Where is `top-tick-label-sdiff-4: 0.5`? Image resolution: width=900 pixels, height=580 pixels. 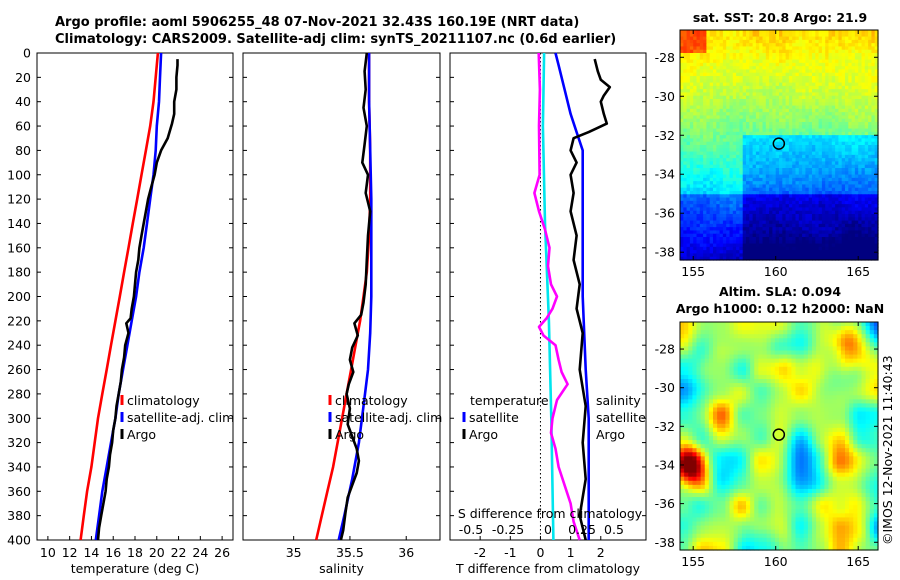 top-tick-label-sdiff-4: 0.5 is located at coordinates (614, 529).